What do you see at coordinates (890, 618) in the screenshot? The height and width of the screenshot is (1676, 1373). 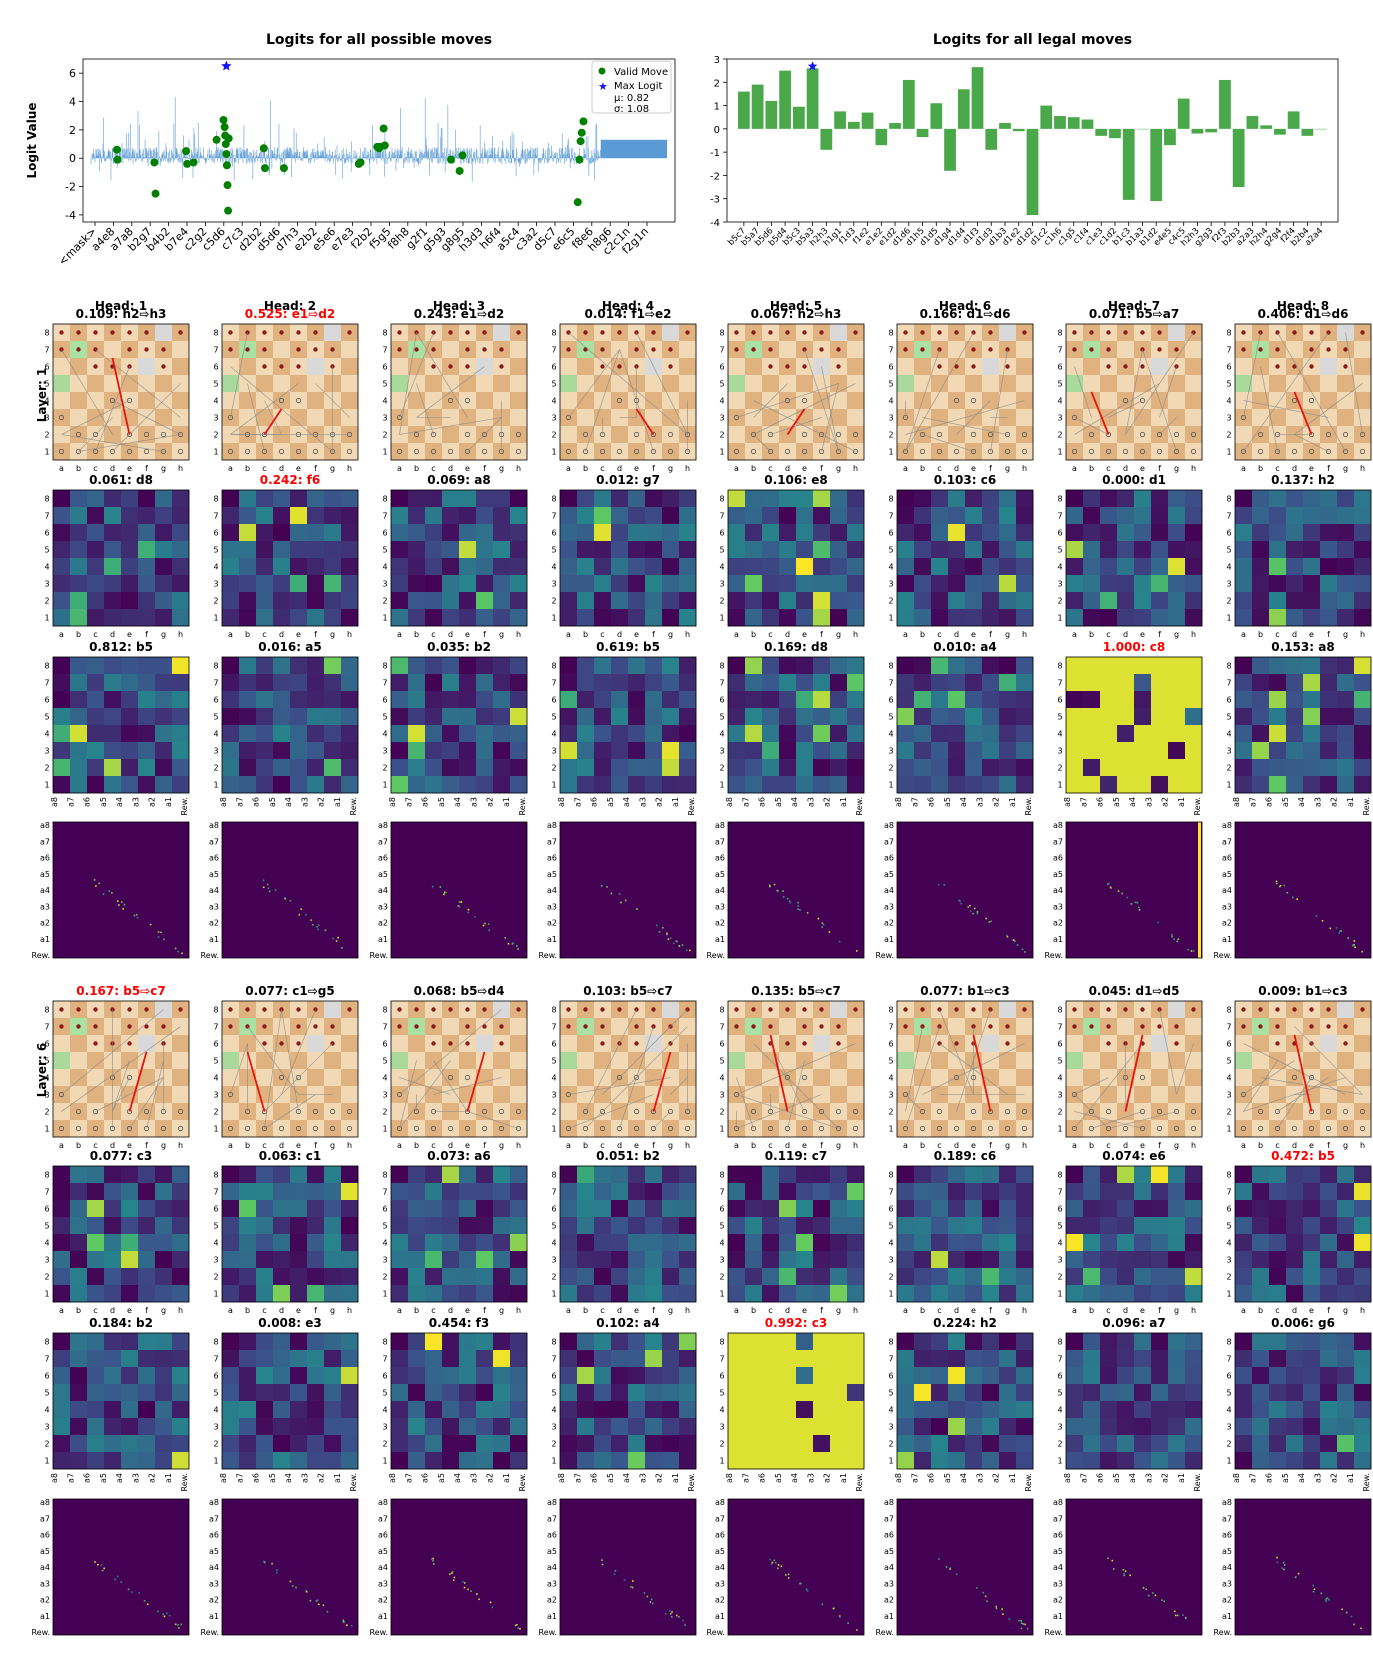 I see `heat-rank-label: 1` at bounding box center [890, 618].